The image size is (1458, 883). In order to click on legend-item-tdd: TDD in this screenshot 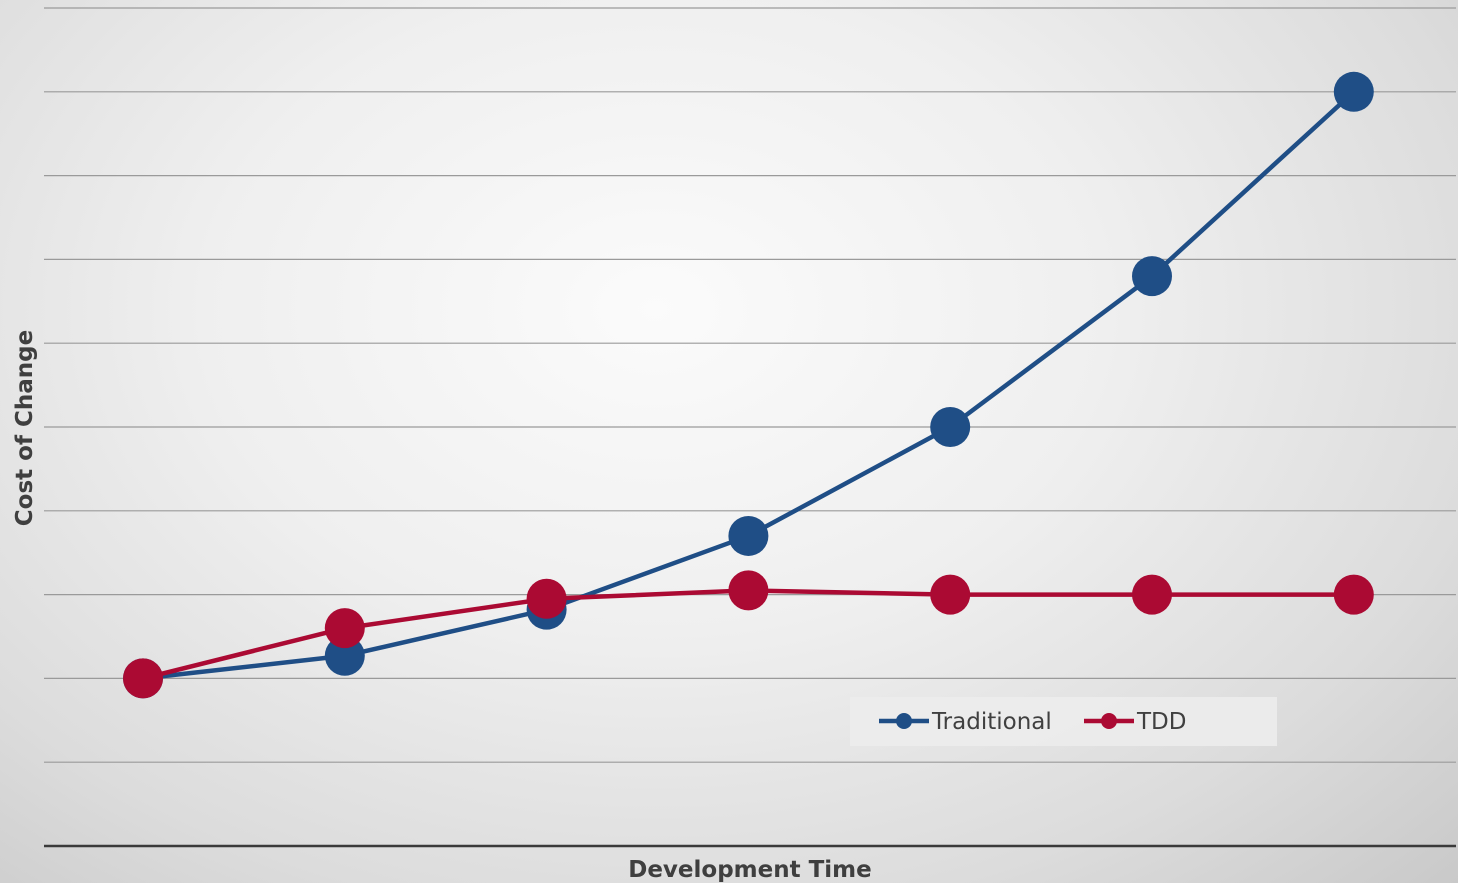, I will do `click(1135, 722)`.